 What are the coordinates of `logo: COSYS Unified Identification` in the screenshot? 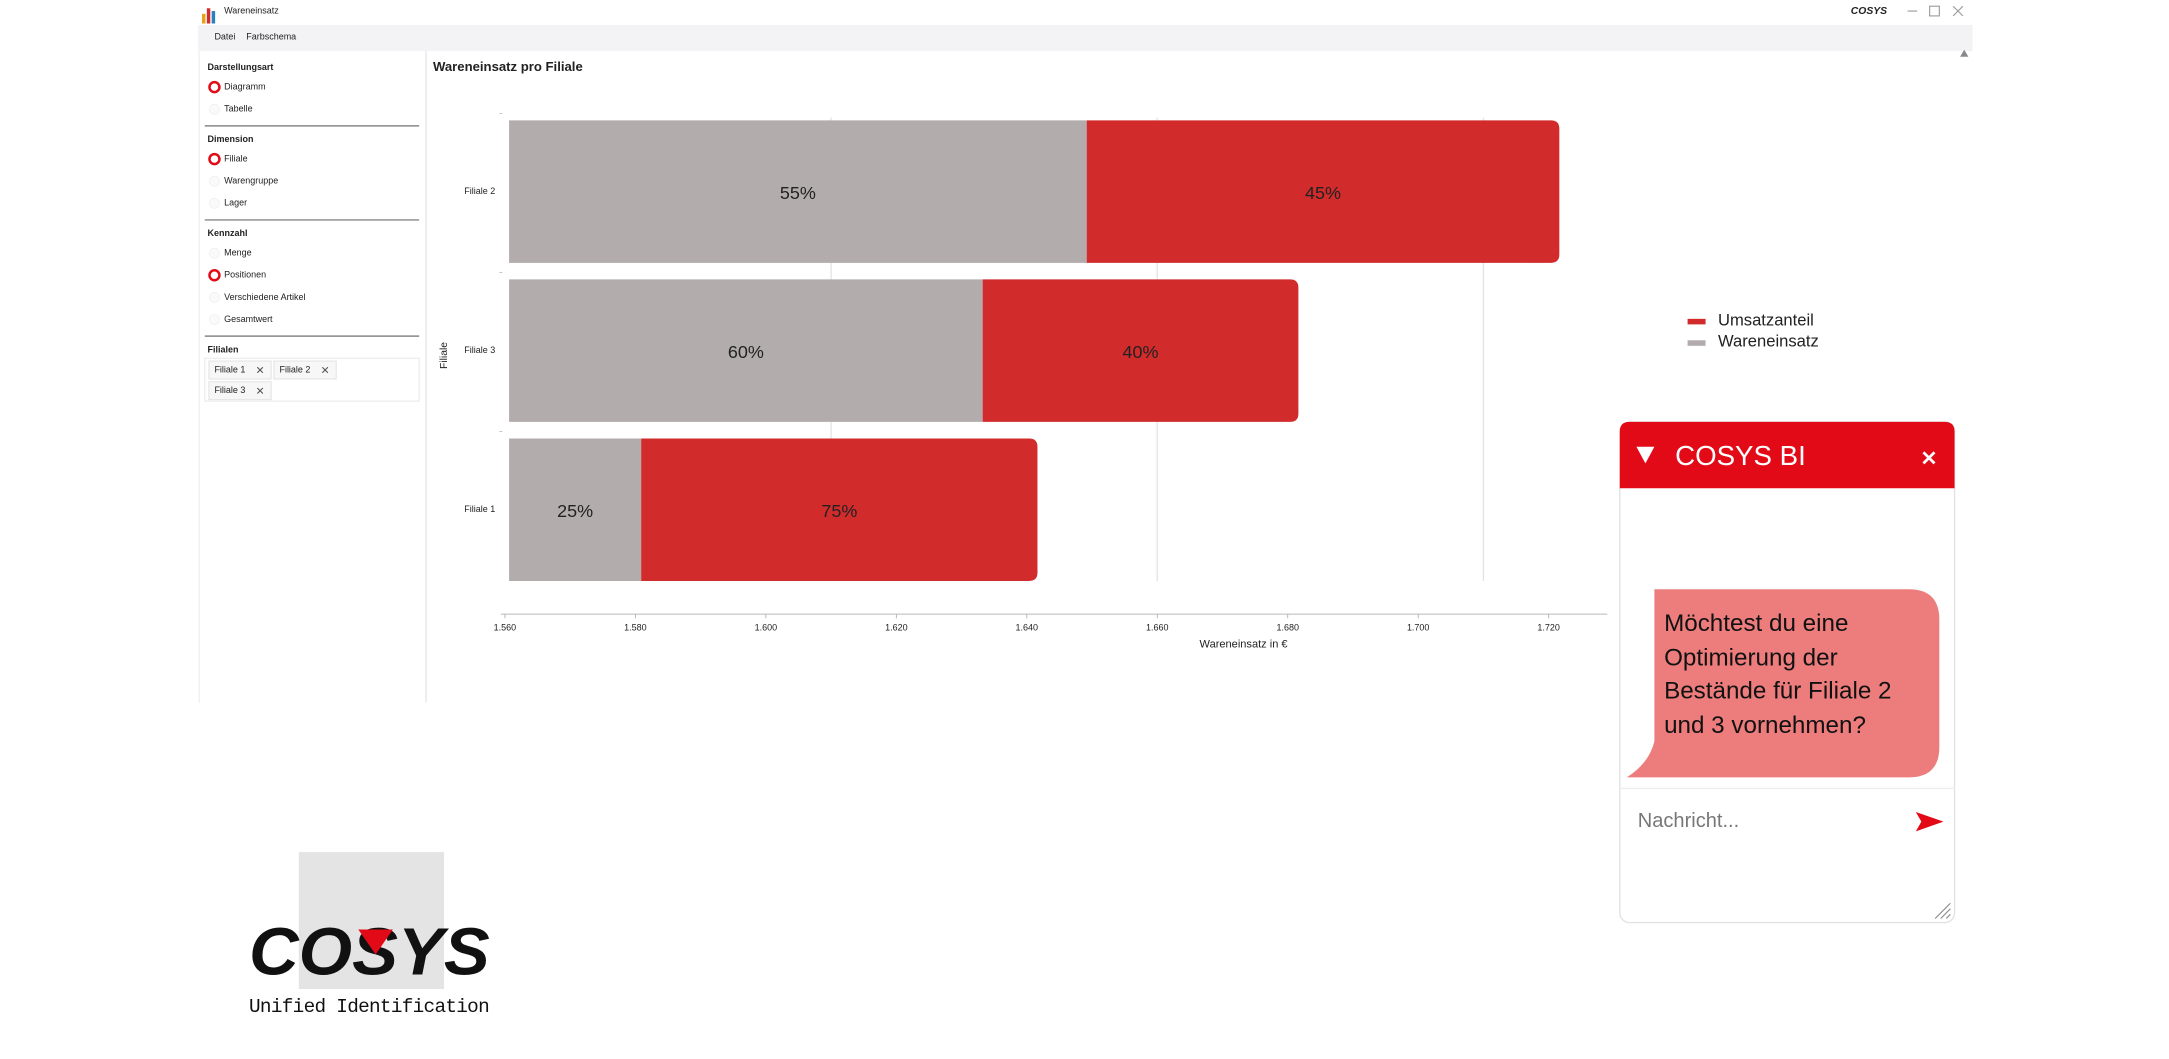 It's located at (369, 935).